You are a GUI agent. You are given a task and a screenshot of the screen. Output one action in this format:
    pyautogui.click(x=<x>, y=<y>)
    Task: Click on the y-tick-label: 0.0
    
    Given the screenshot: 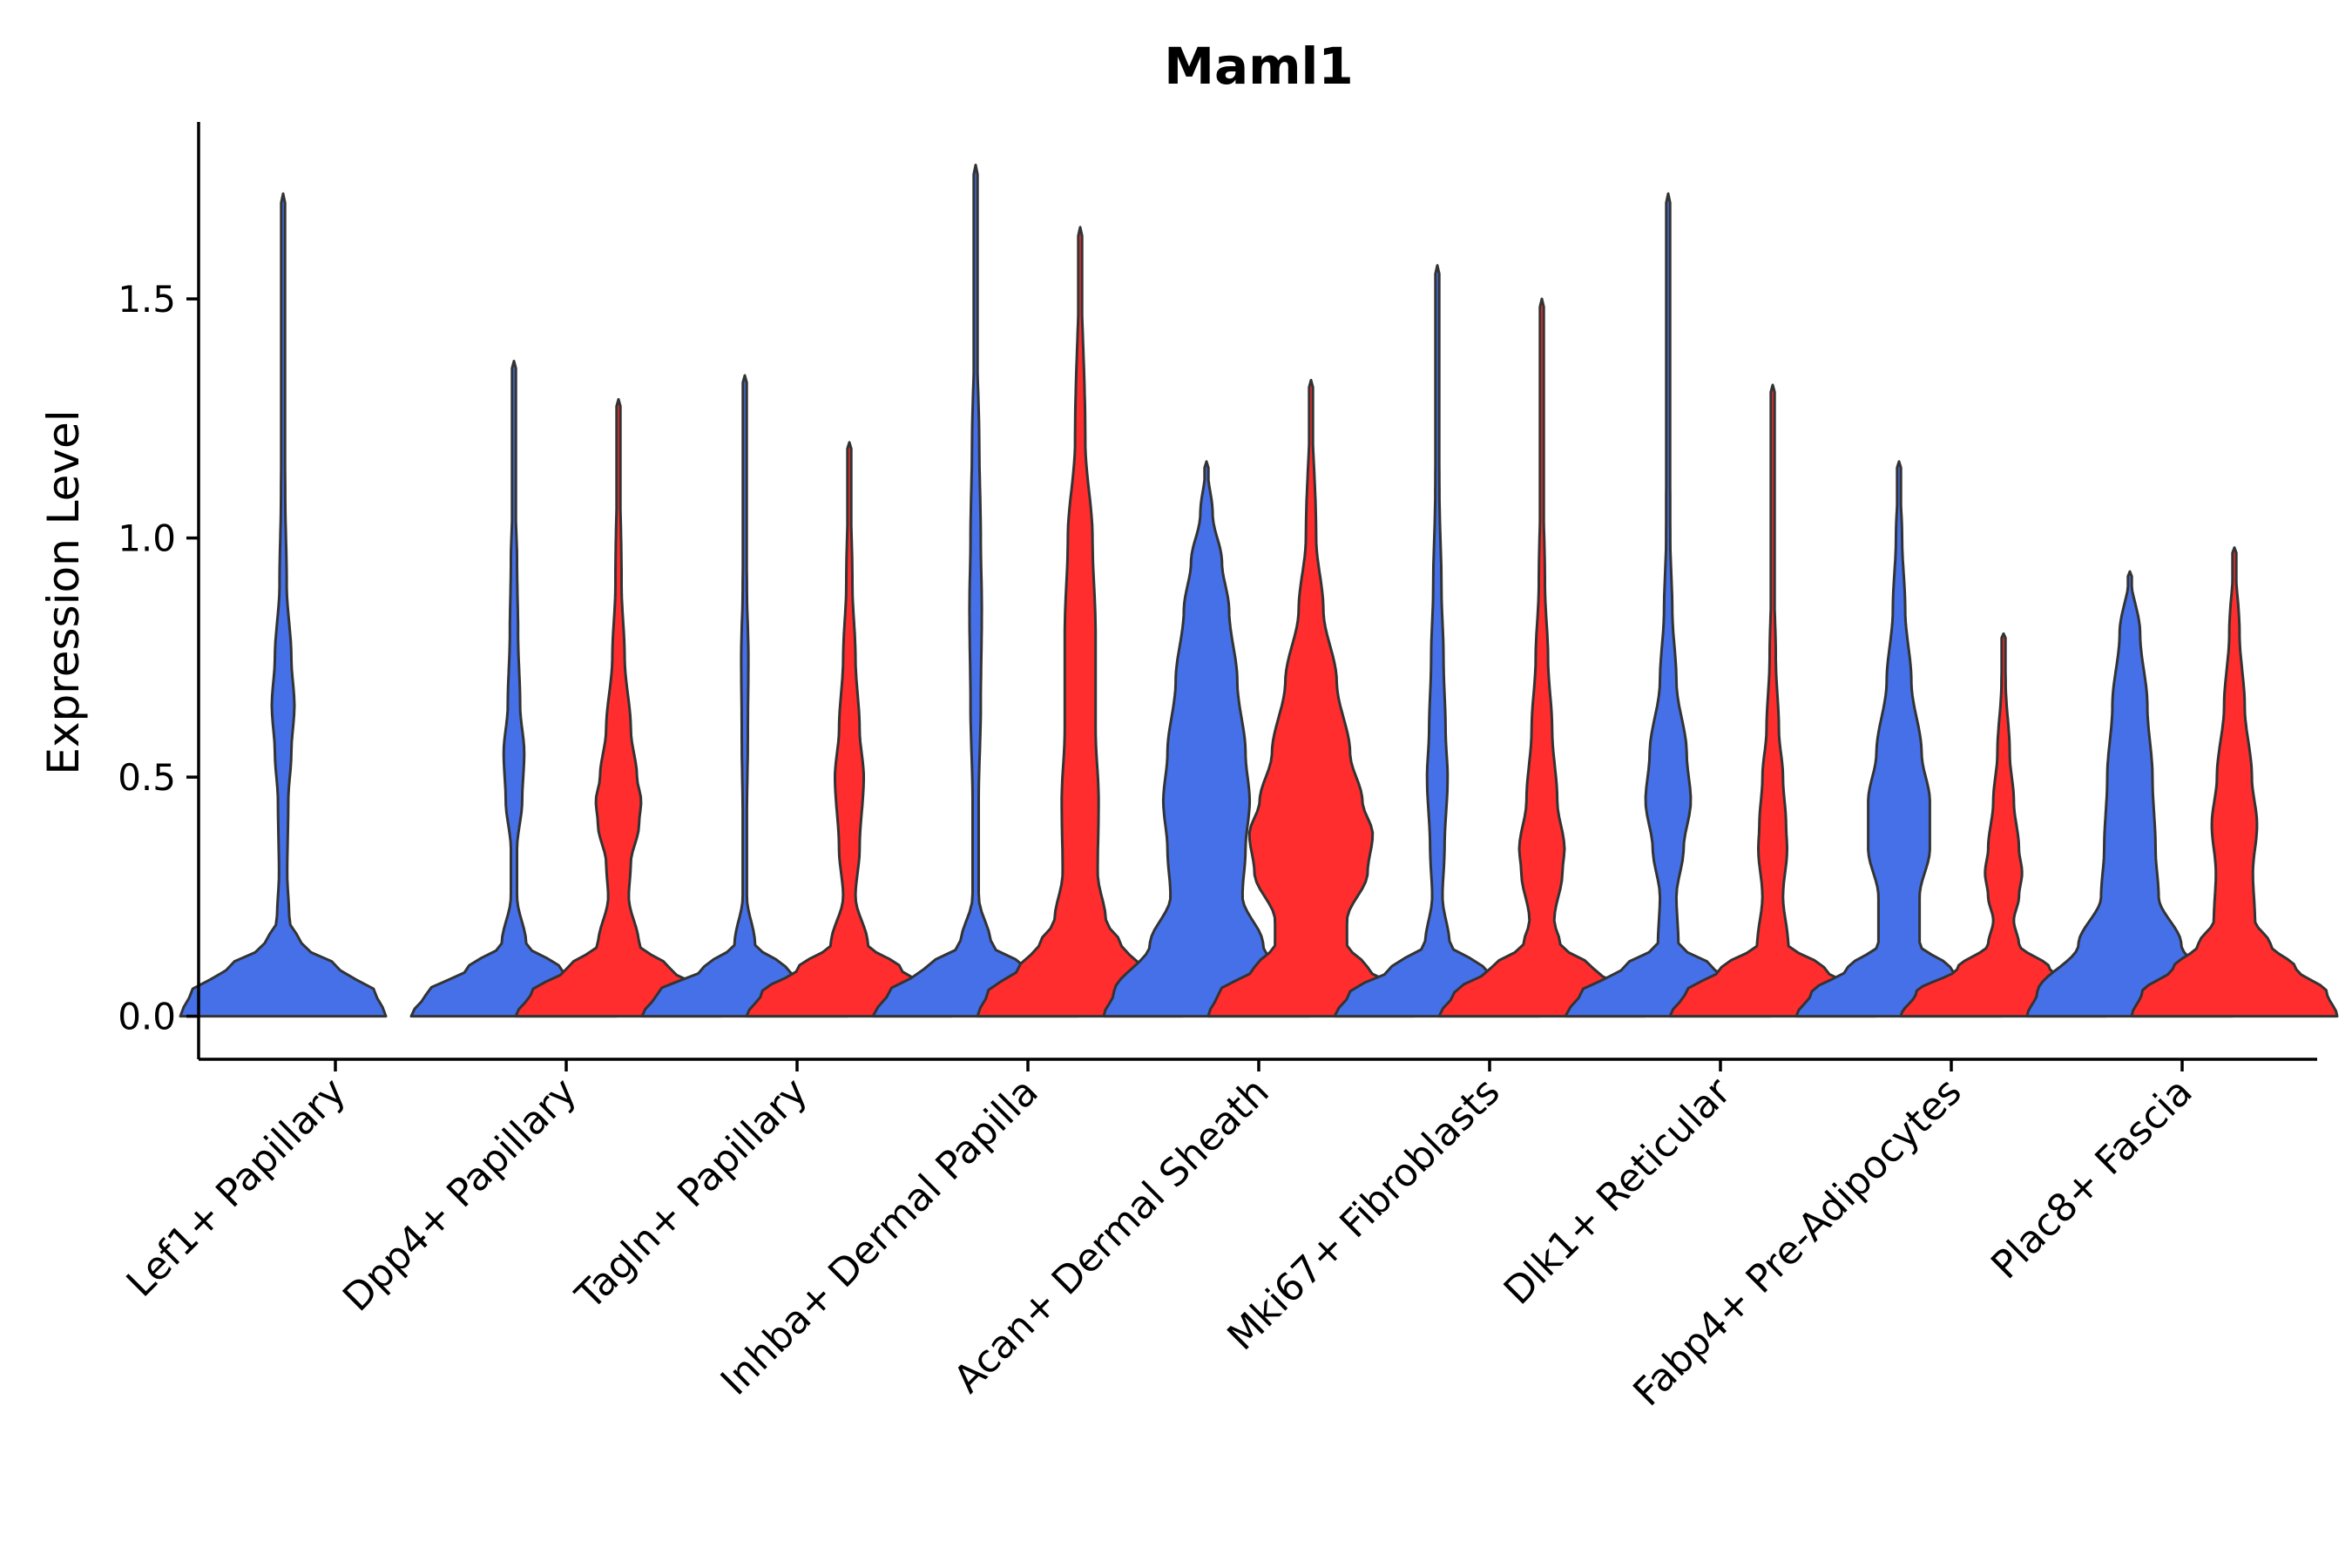 What is the action you would take?
    pyautogui.click(x=147, y=1017)
    